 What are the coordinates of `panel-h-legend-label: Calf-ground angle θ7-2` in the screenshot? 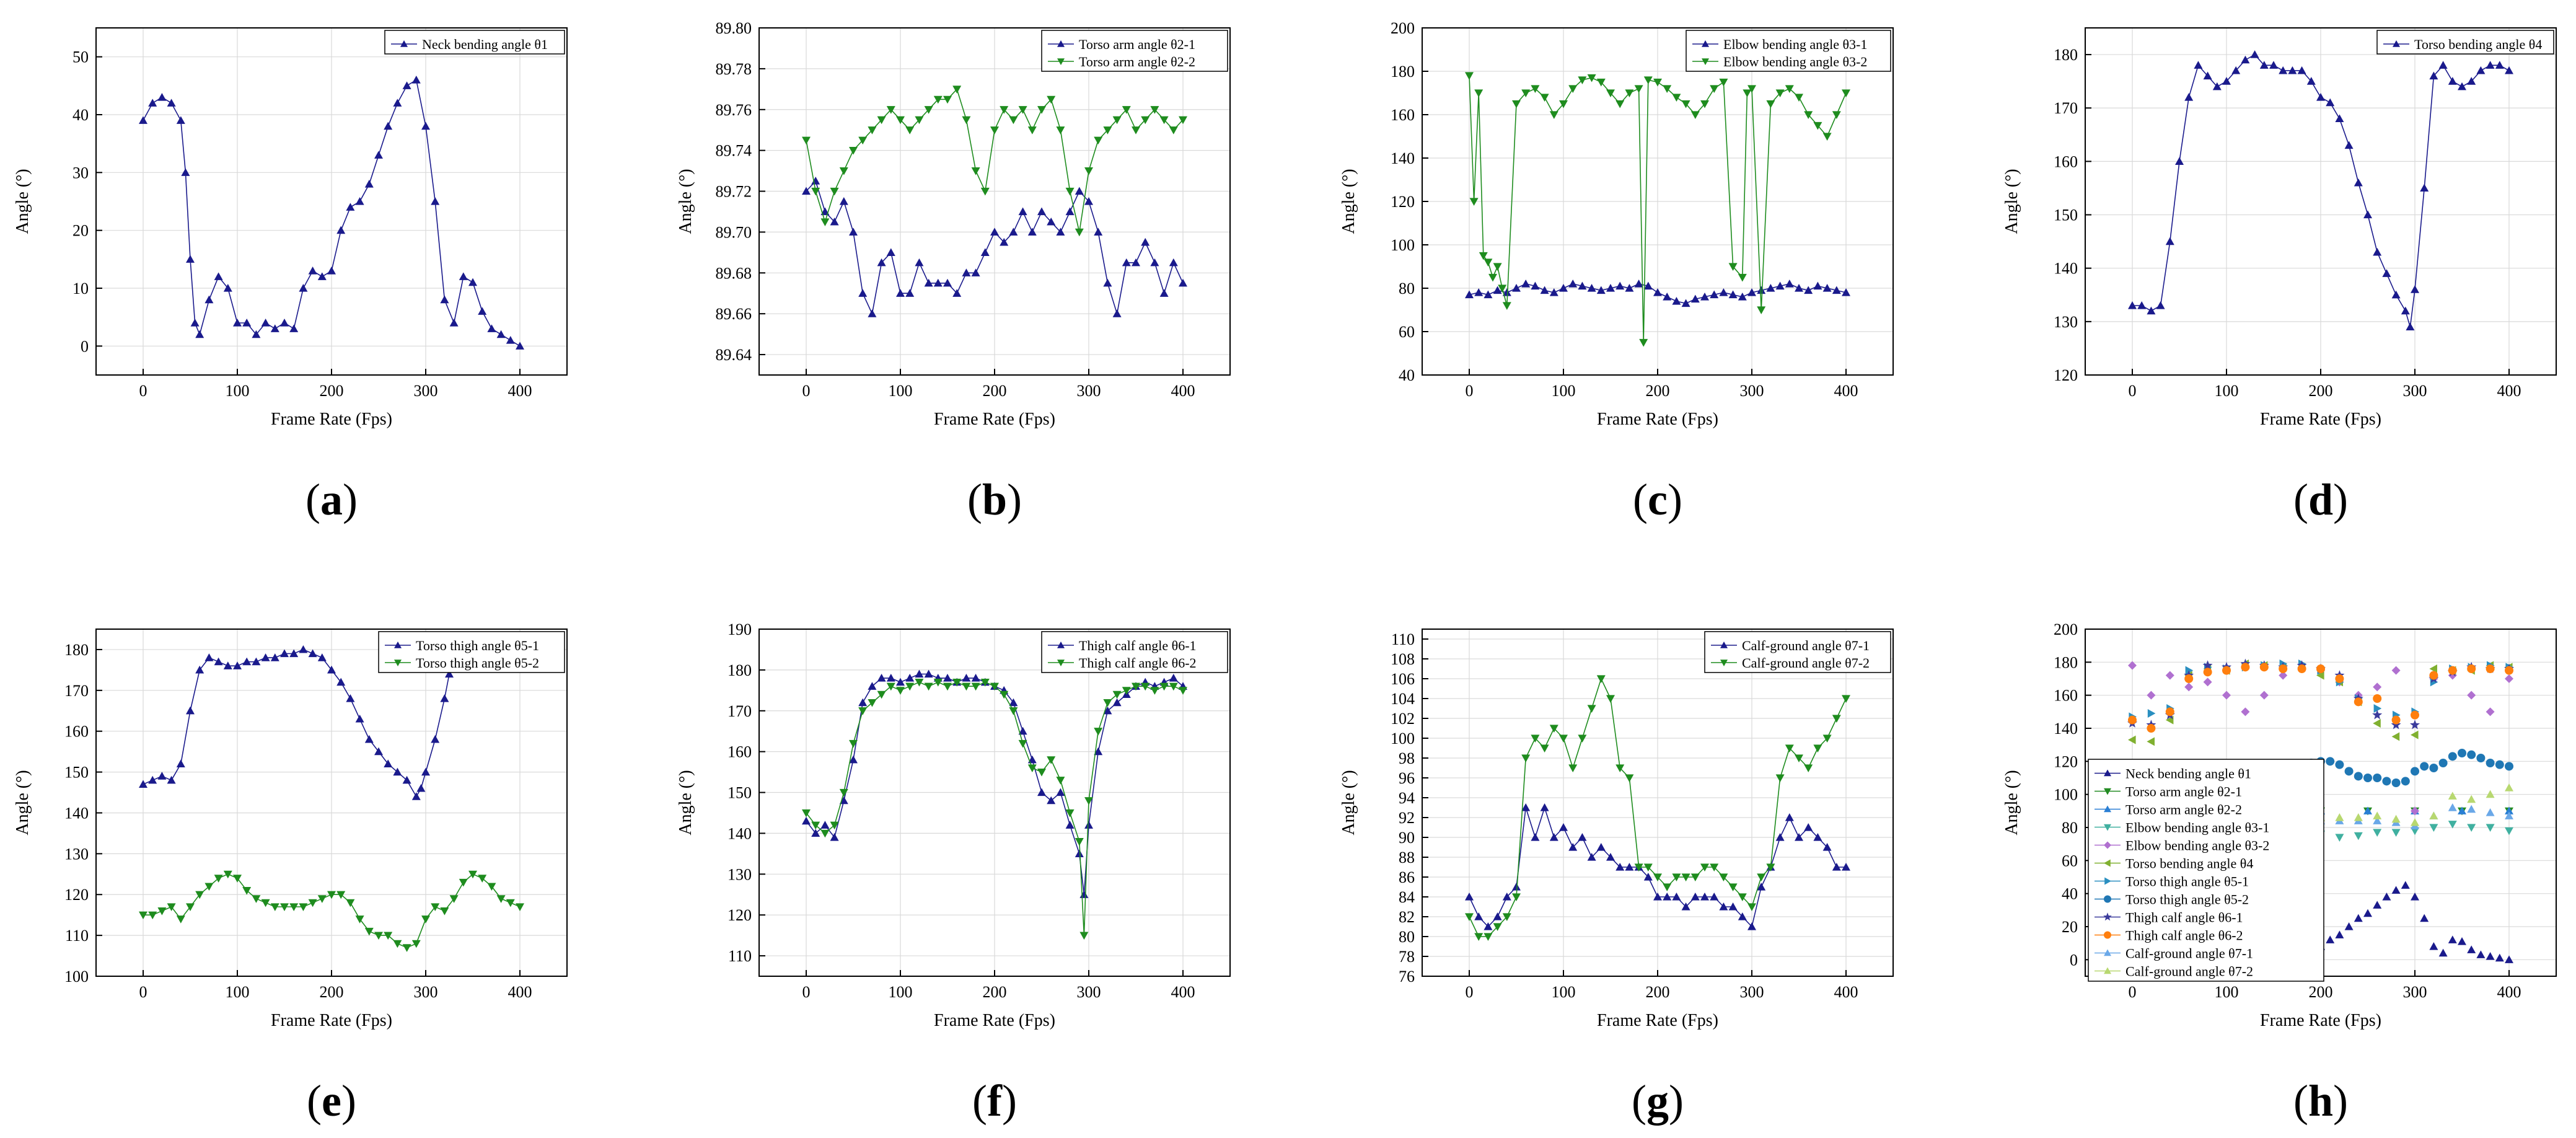 It's located at (2189, 971).